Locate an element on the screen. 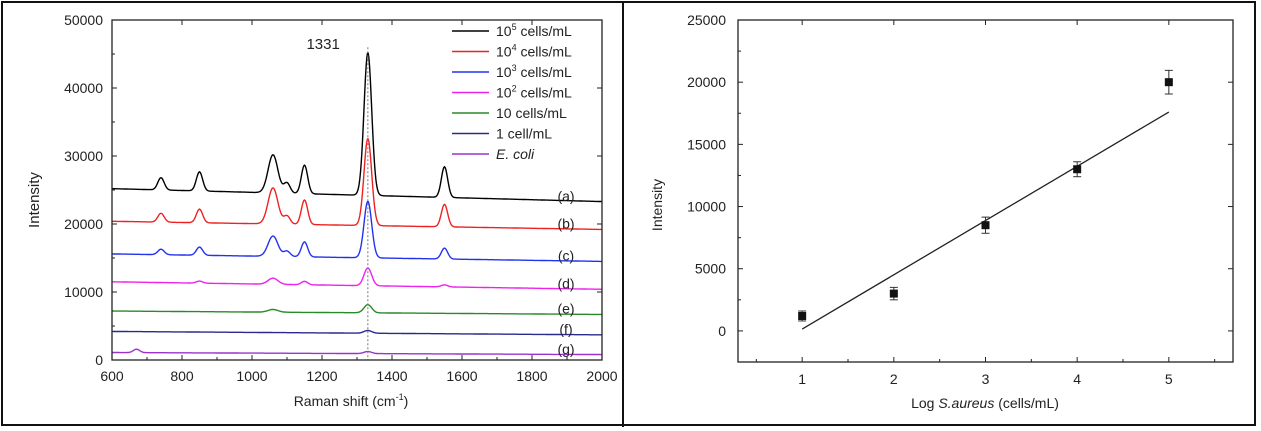  y-tick-label: 5000 is located at coordinates (710, 269).